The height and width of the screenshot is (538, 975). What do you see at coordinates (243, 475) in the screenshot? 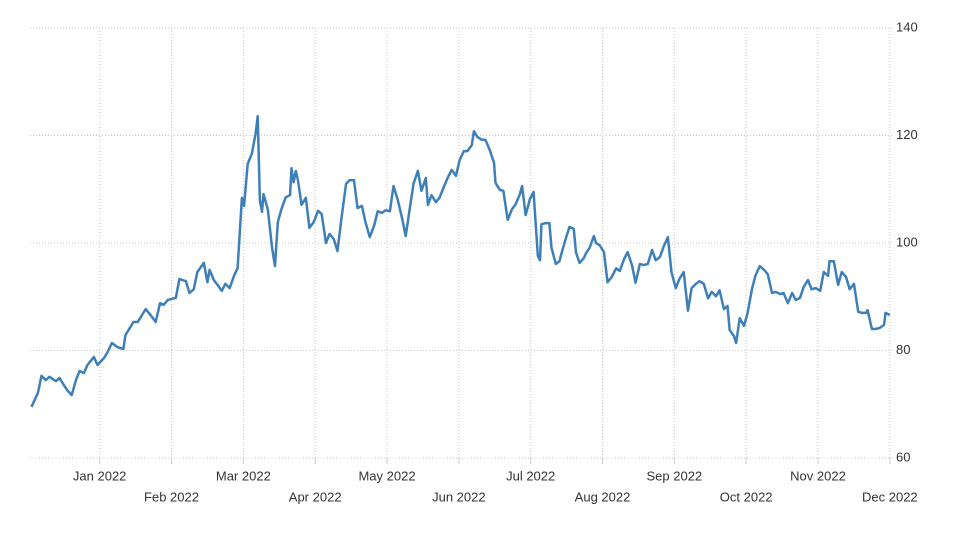
I see `x-tick-label: Mar 2022` at bounding box center [243, 475].